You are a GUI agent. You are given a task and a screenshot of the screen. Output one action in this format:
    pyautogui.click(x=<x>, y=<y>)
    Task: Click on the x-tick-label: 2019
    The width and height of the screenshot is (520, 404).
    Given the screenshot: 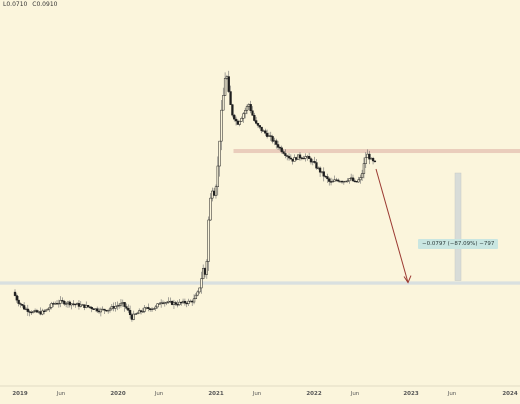 What is the action you would take?
    pyautogui.click(x=19, y=394)
    